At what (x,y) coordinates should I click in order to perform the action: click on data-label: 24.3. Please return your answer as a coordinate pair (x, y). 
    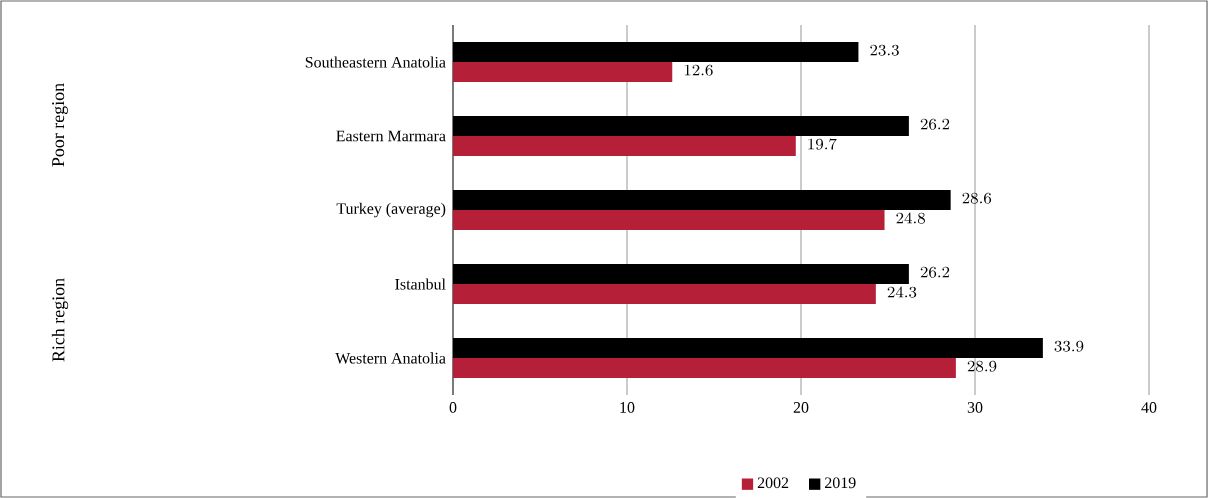
    Looking at the image, I should click on (902, 292).